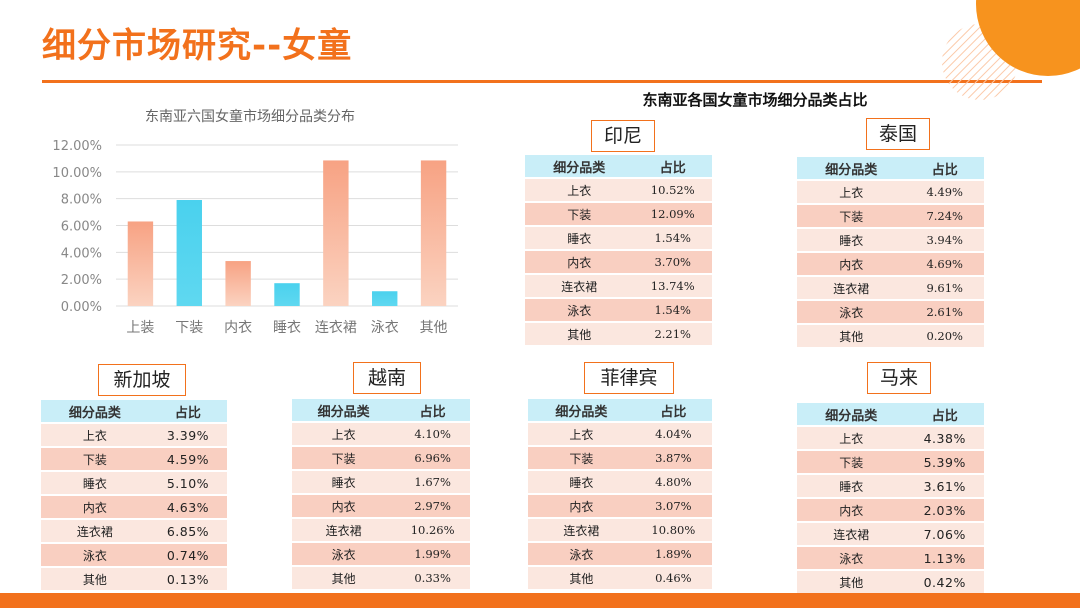 This screenshot has width=1080, height=608. I want to click on table-row: 上衣 4.10%, so click(381, 434).